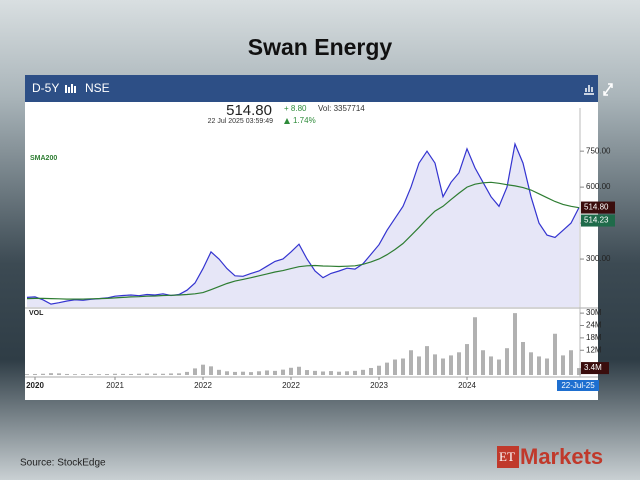  What do you see at coordinates (45, 88) in the screenshot?
I see `period: D-5Y` at bounding box center [45, 88].